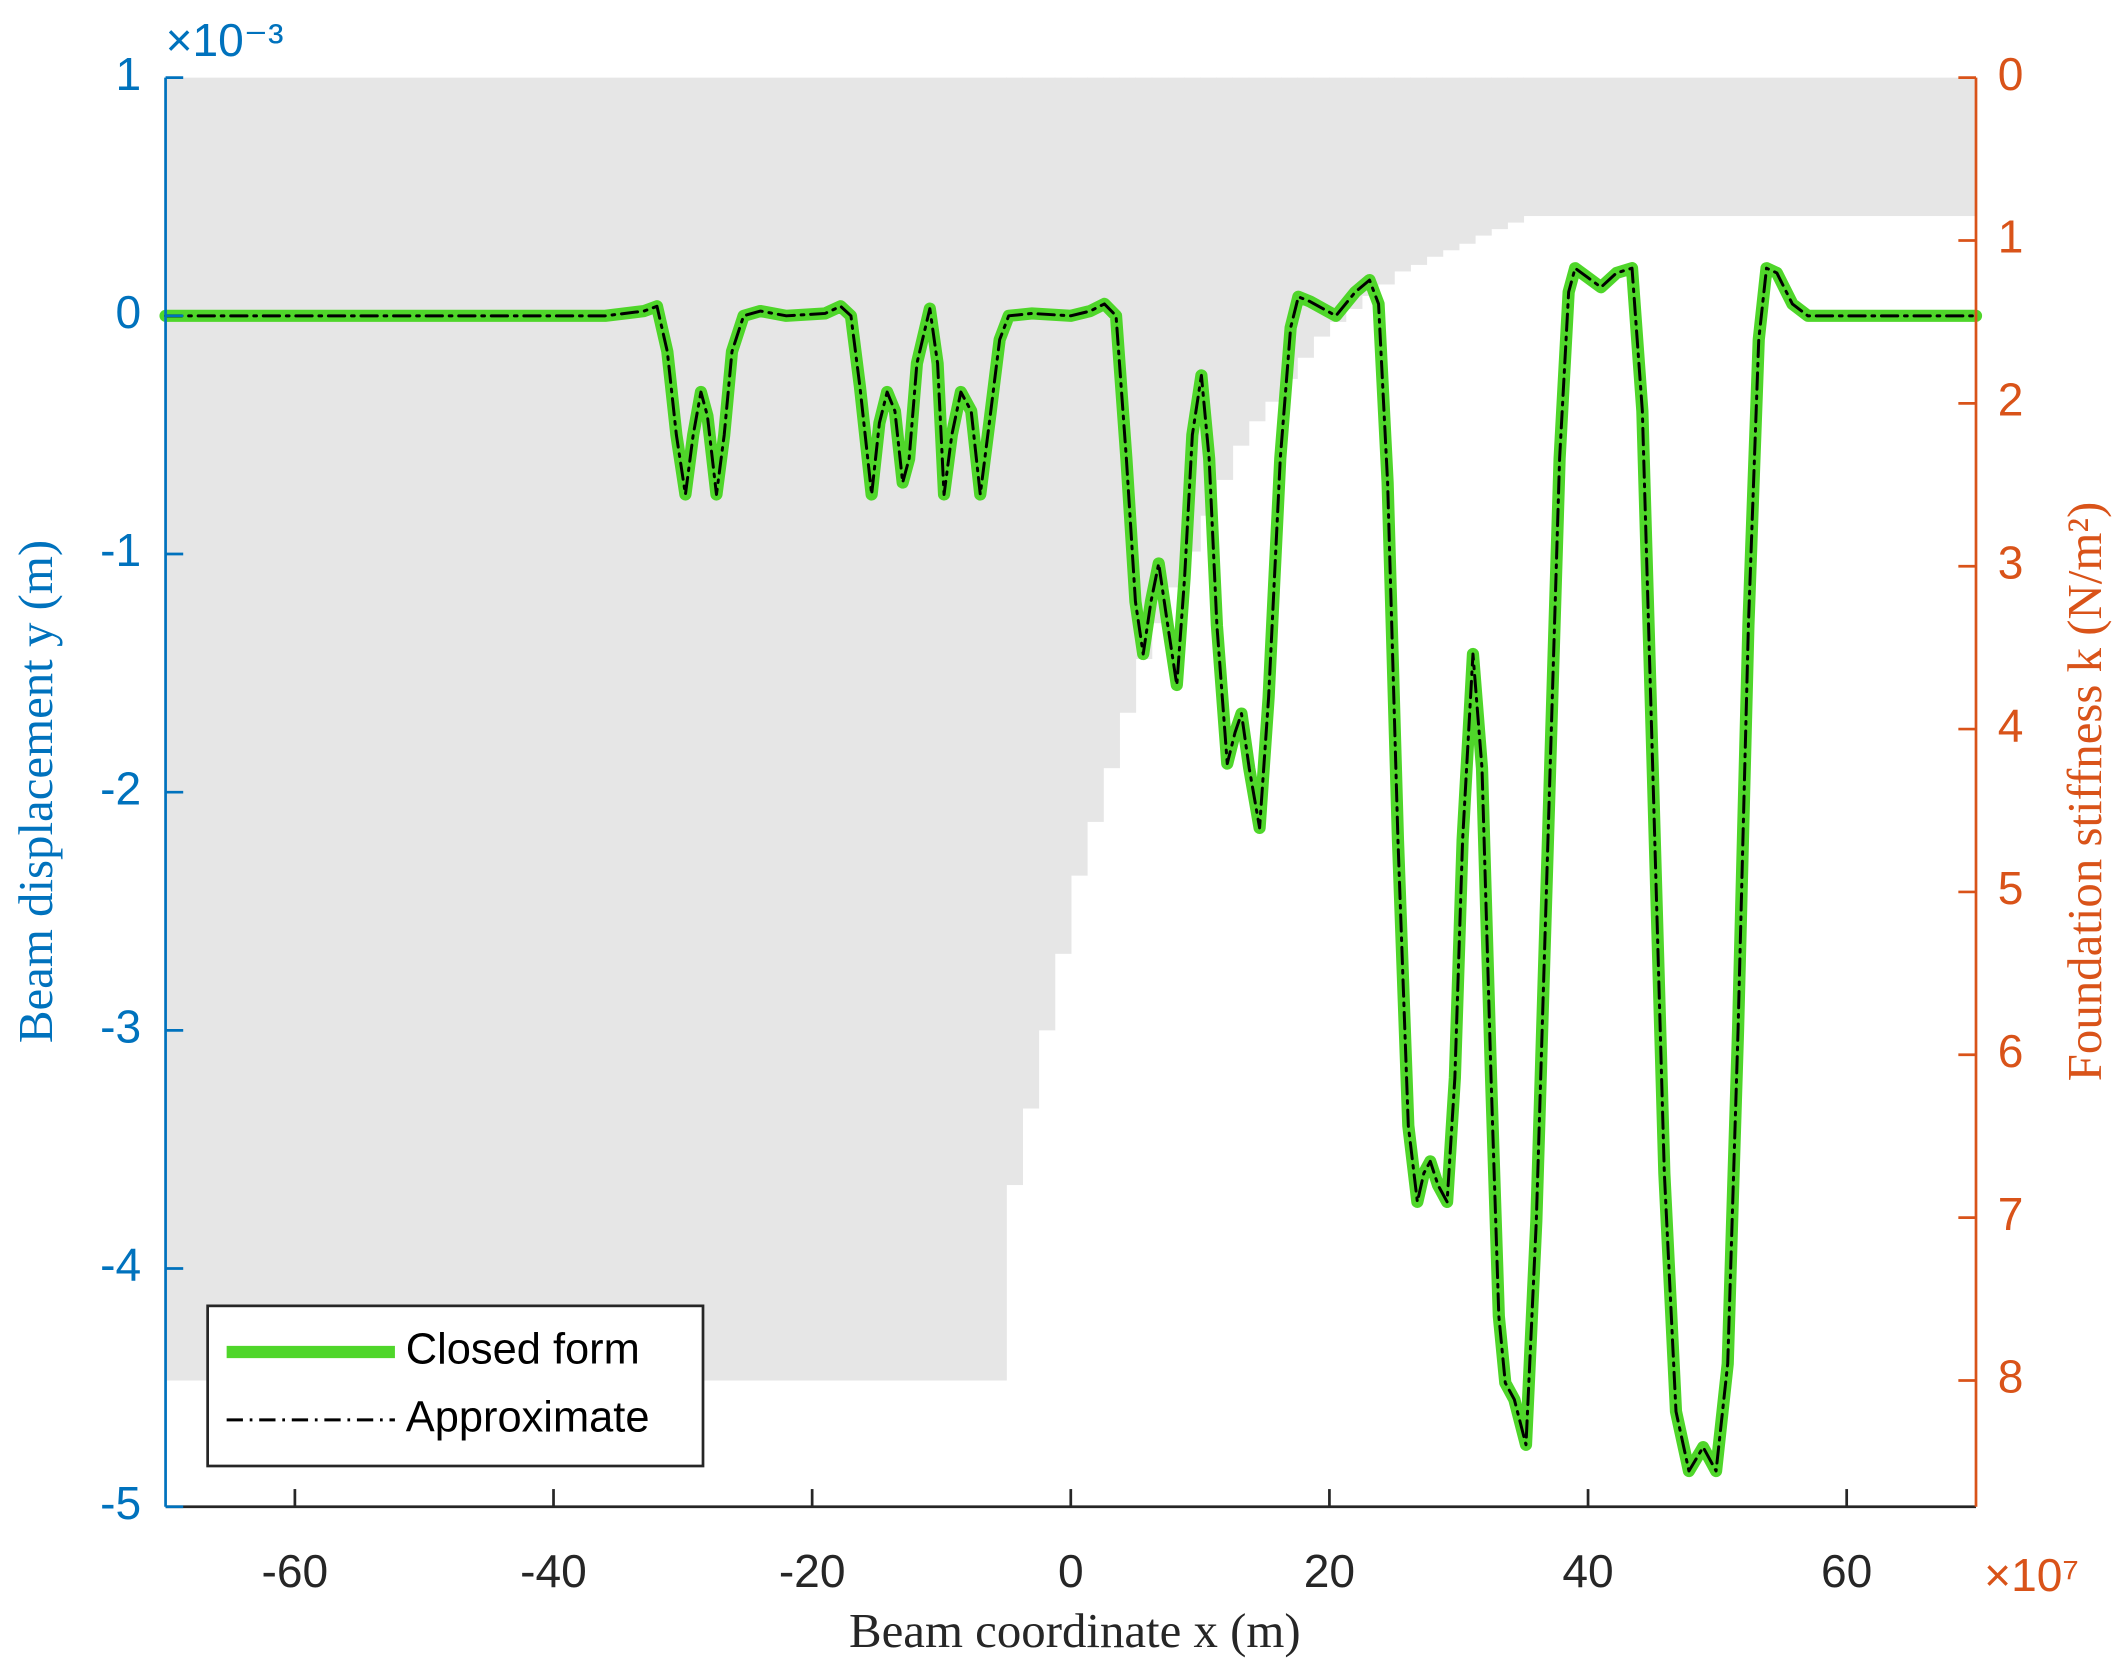  I want to click on y2-multiplier: ×10⁷, so click(2031, 1575).